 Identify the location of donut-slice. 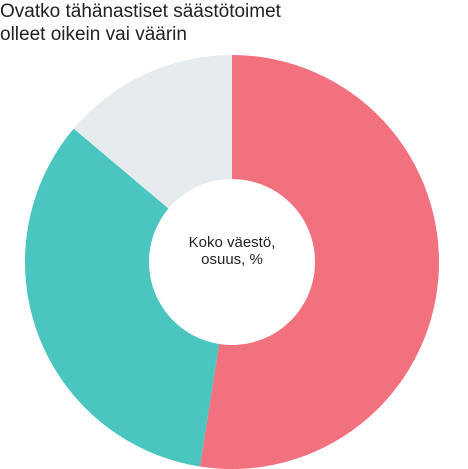
(152, 132).